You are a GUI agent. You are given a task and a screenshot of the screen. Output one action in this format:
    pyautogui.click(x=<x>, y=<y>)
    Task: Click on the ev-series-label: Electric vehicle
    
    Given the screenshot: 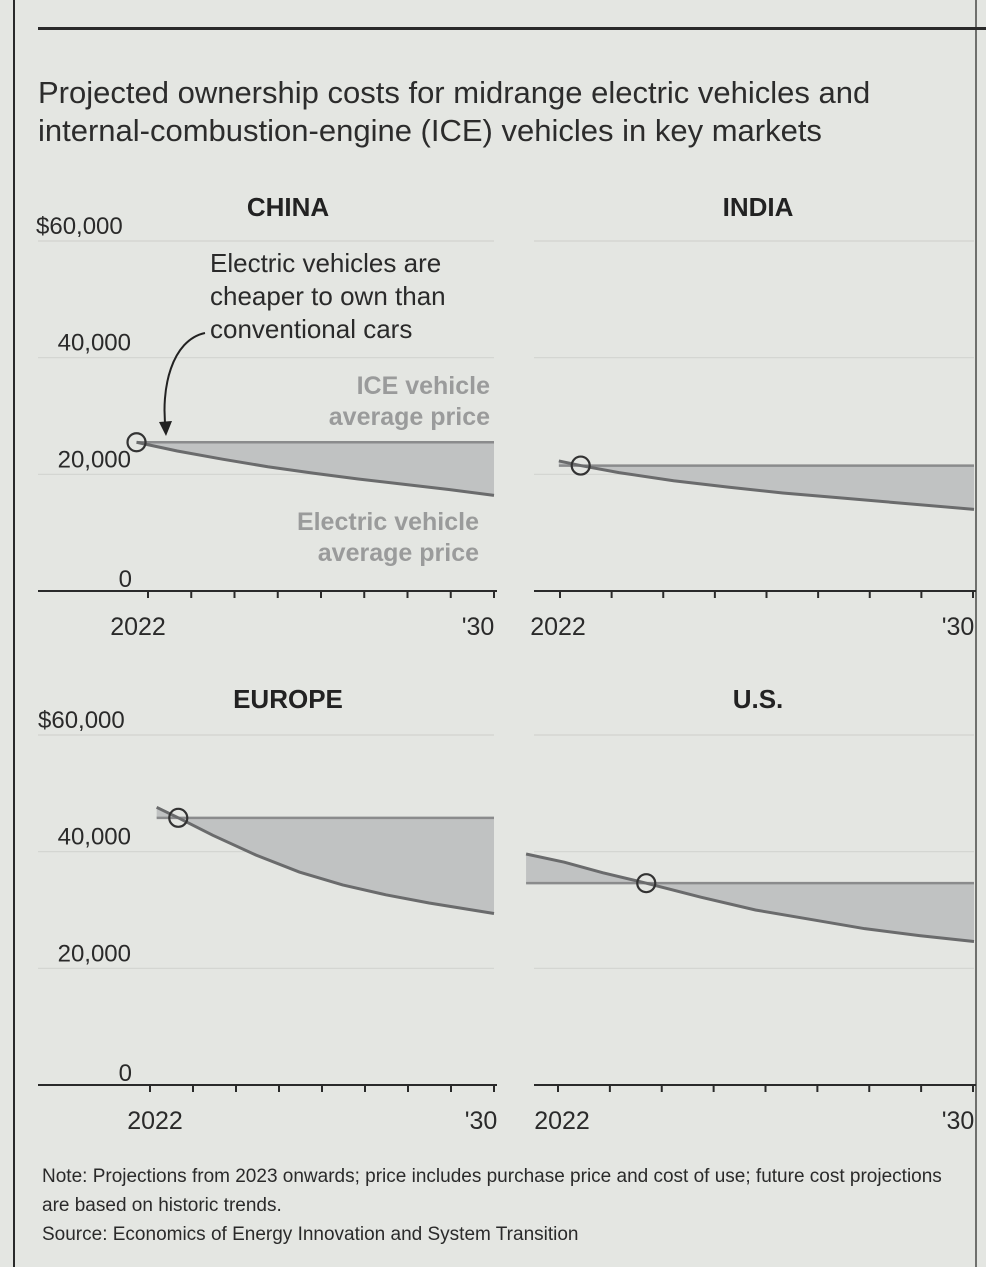 What is the action you would take?
    pyautogui.click(x=388, y=522)
    